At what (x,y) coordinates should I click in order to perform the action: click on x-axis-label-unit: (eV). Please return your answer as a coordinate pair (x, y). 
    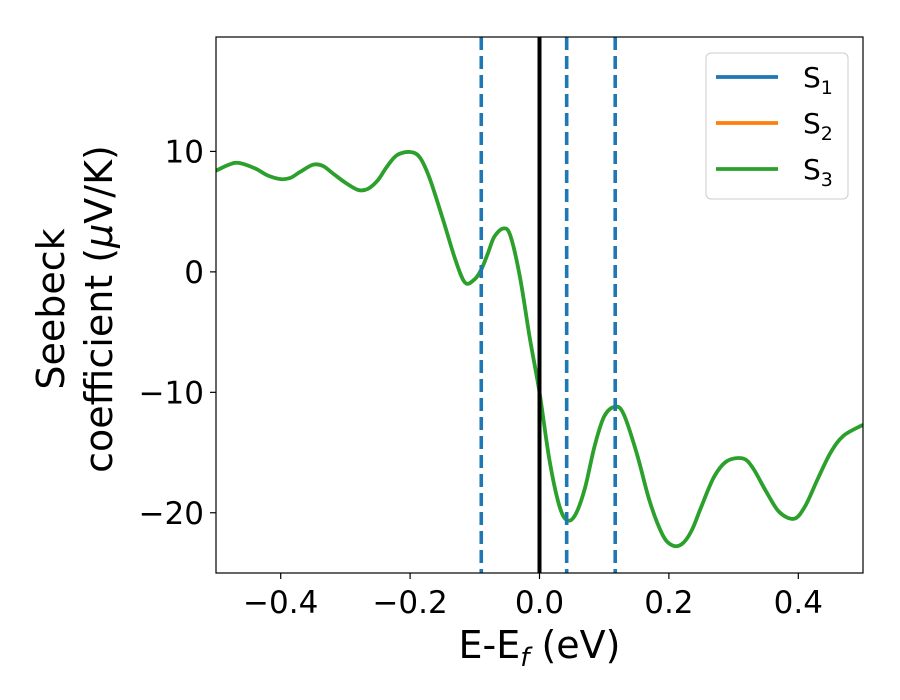
    Looking at the image, I should click on (574, 645).